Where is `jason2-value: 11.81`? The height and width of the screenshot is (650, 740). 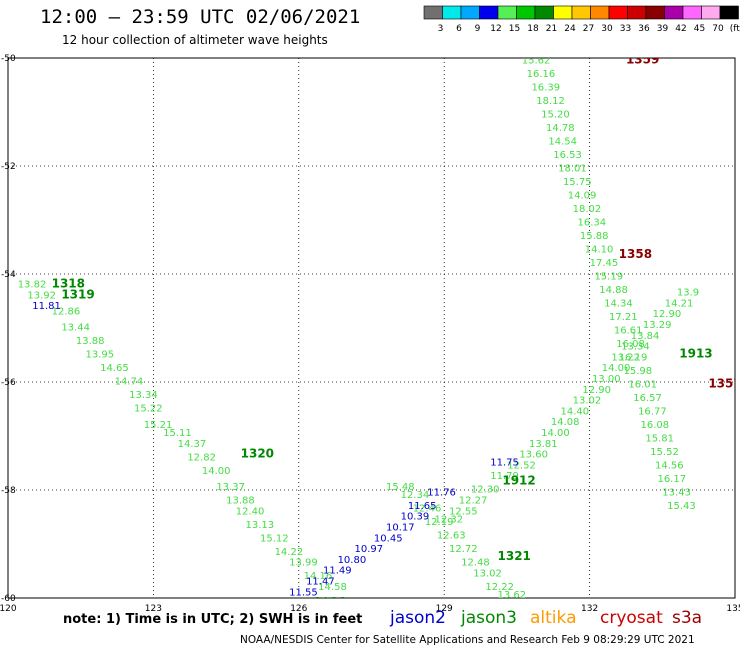
jason2-value: 11.81 is located at coordinates (46, 306).